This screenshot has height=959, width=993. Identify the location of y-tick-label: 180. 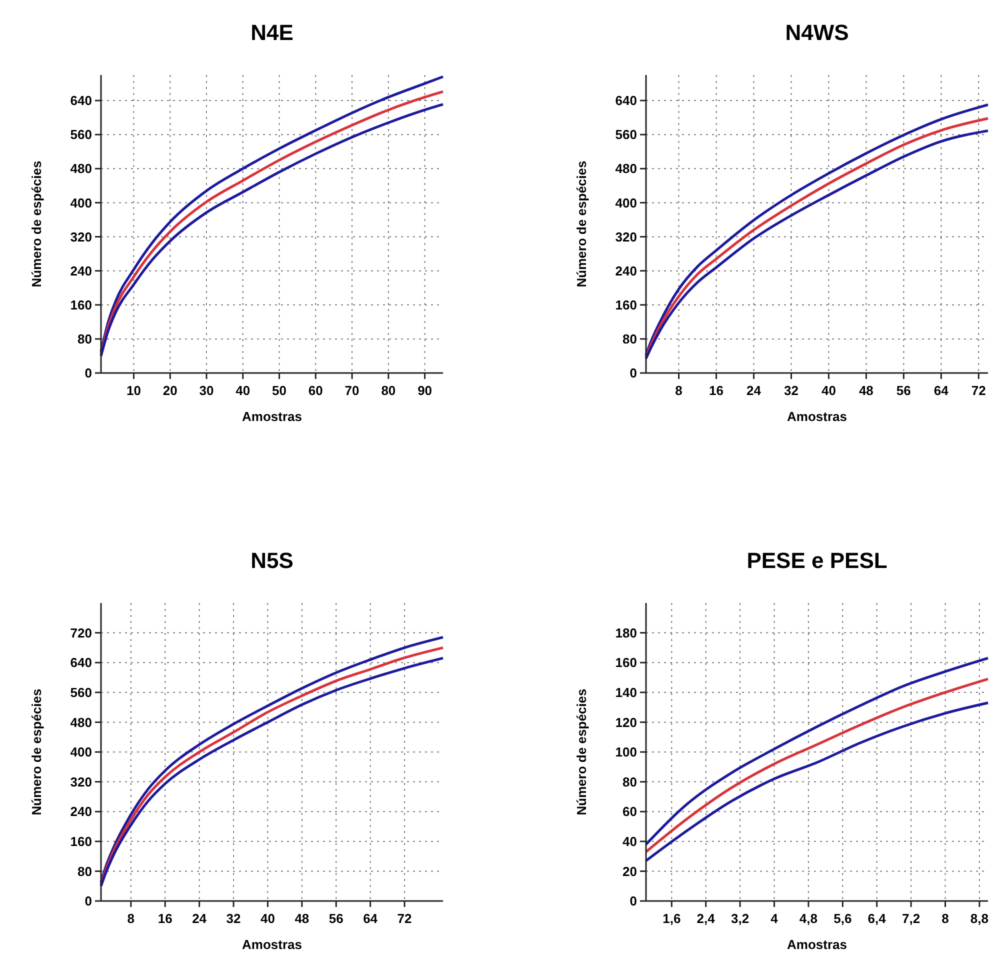
(626, 632).